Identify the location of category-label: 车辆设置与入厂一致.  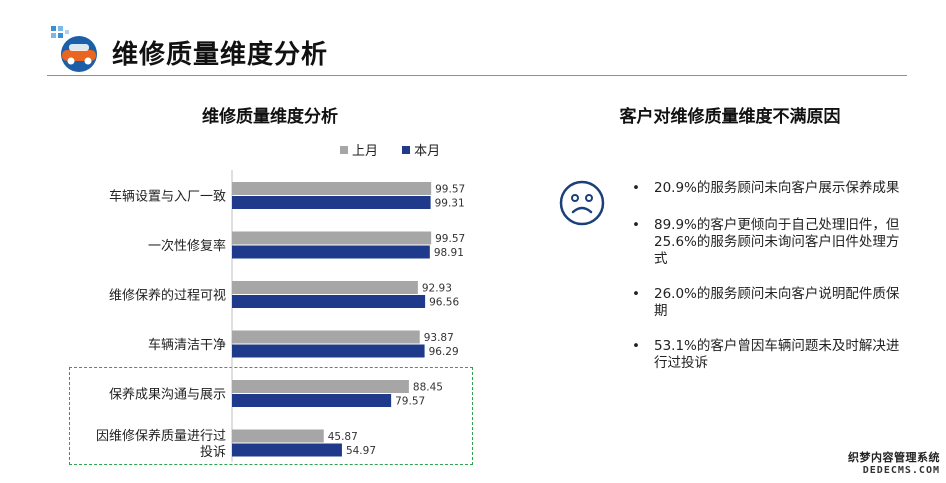
(167, 197).